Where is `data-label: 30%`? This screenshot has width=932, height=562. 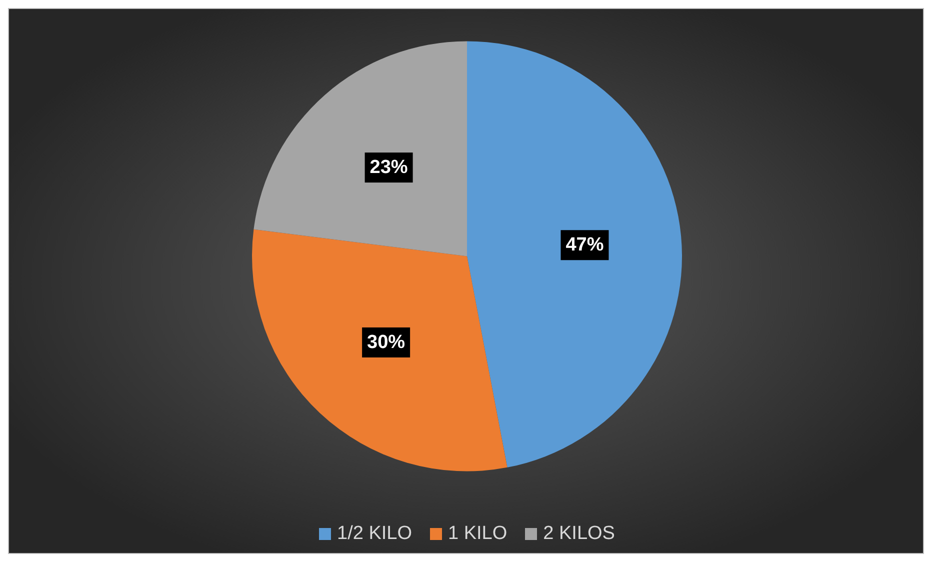
data-label: 30% is located at coordinates (386, 342).